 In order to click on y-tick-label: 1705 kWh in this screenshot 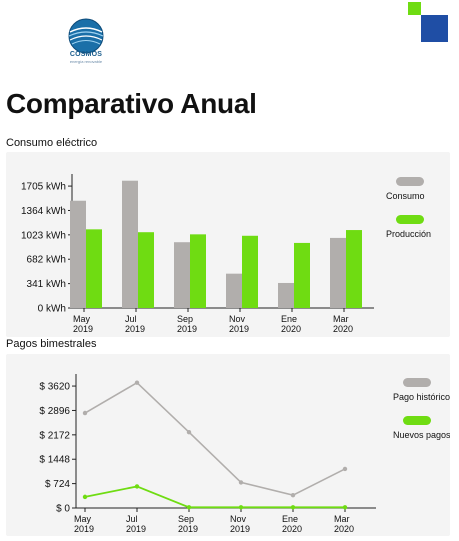, I will do `click(43, 187)`.